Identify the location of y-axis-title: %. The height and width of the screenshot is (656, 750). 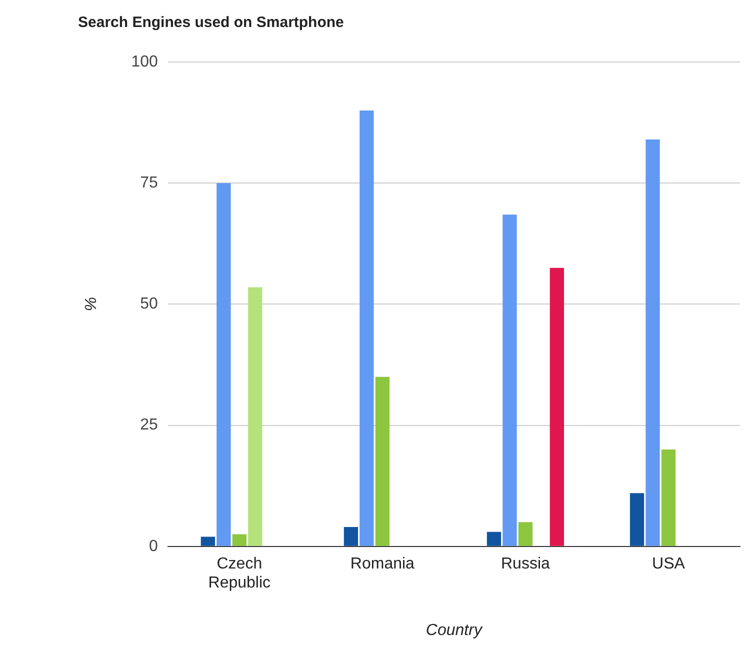
(91, 304).